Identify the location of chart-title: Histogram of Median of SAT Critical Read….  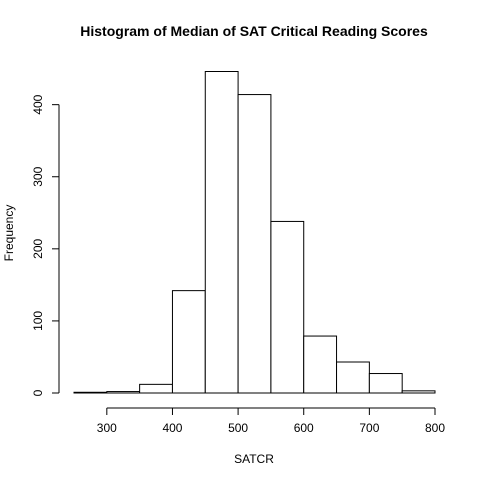
(254, 31).